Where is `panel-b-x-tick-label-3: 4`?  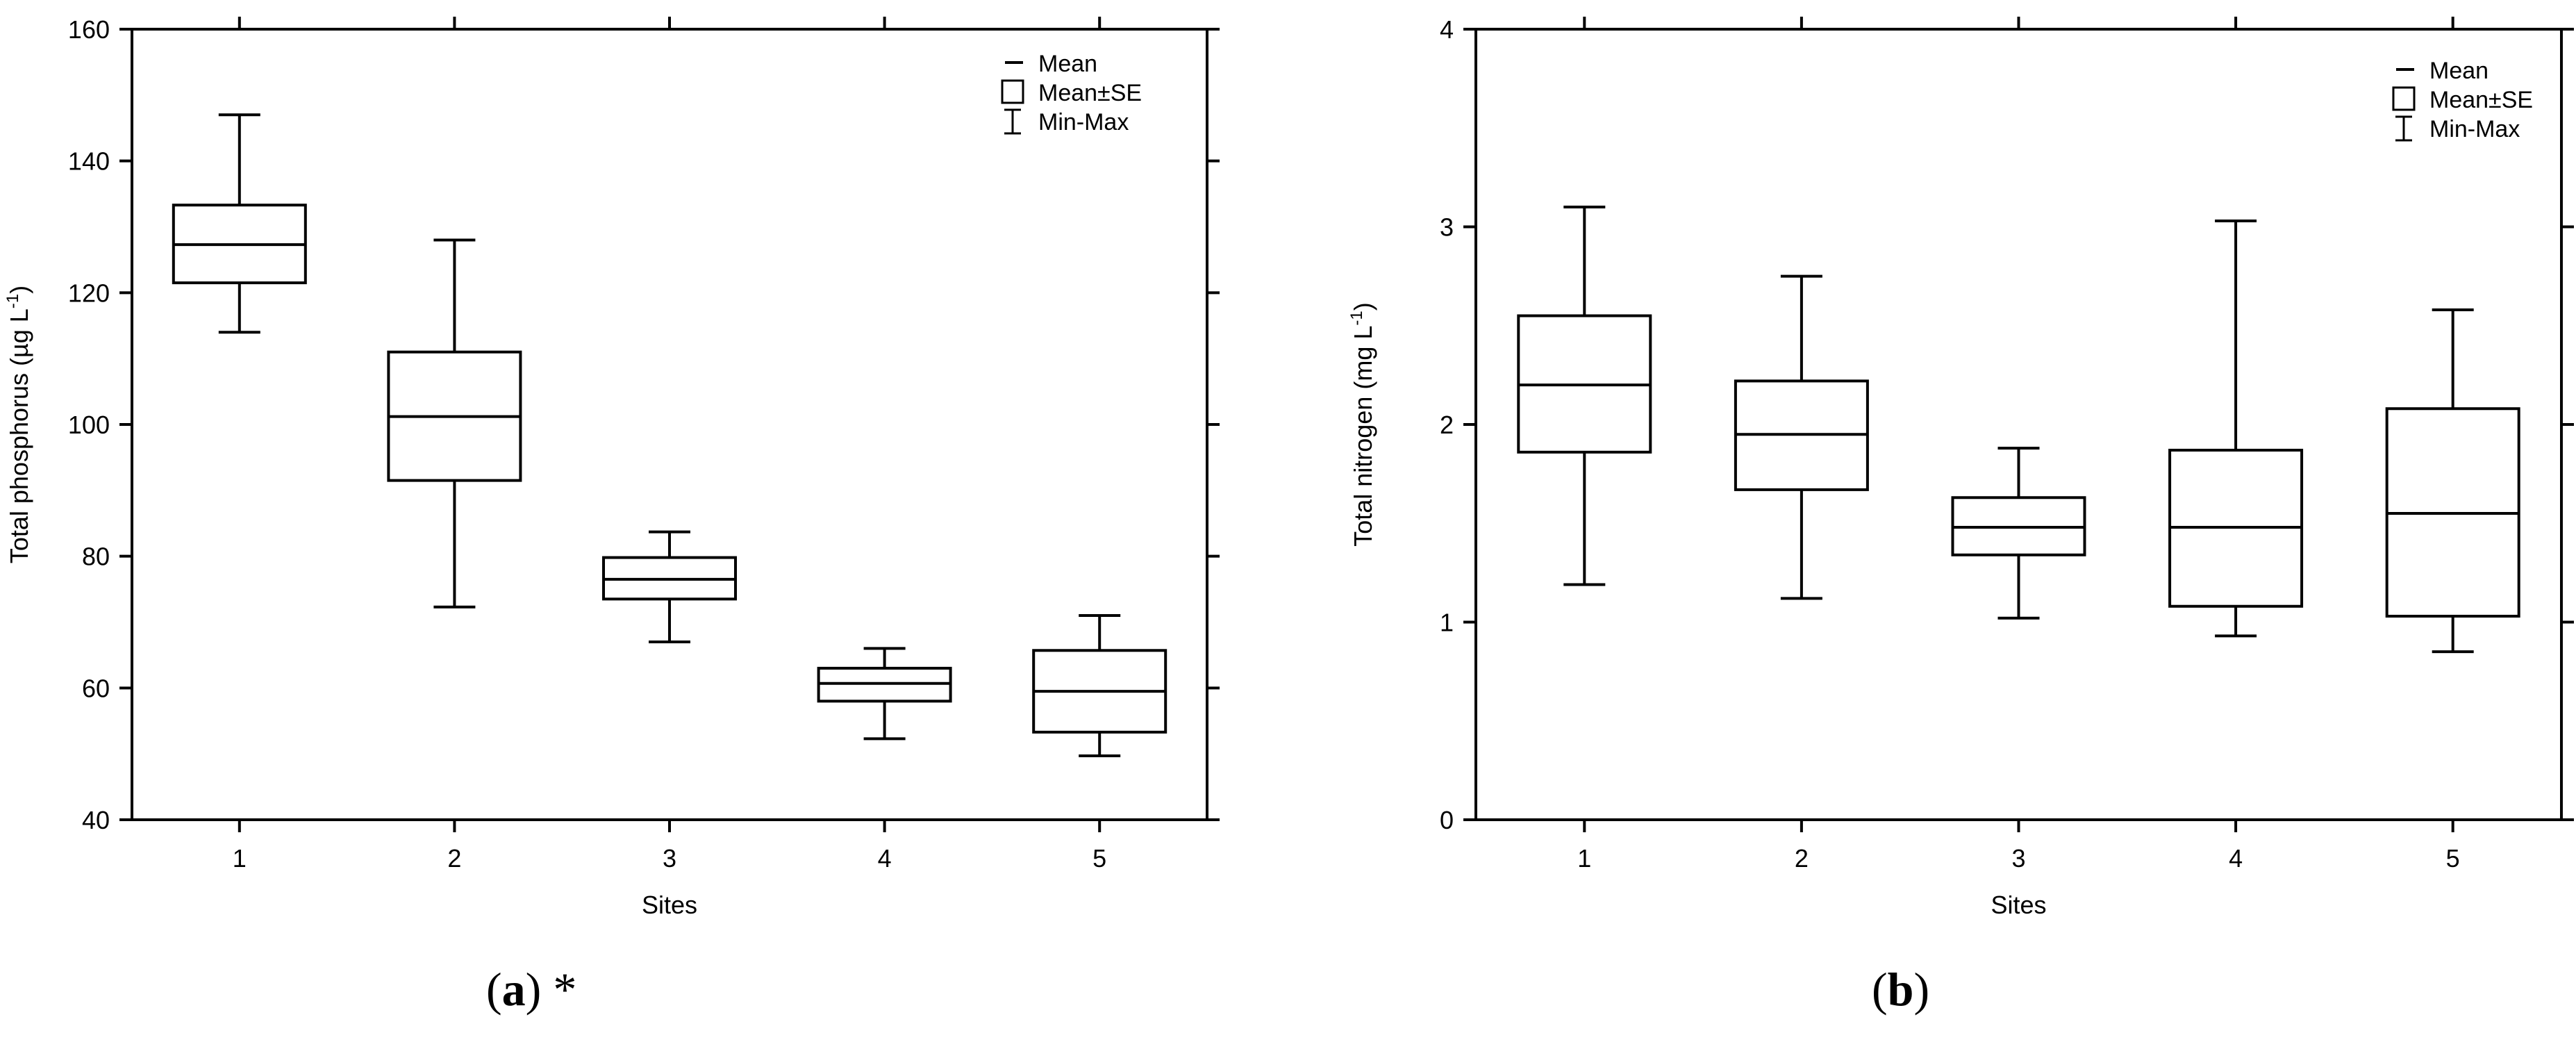
panel-b-x-tick-label-3: 4 is located at coordinates (2236, 858).